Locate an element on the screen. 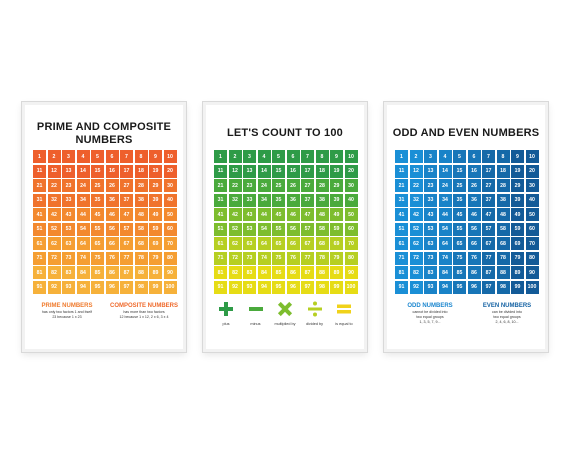 The height and width of the screenshot is (456, 570). multiply-icon is located at coordinates (285, 309).